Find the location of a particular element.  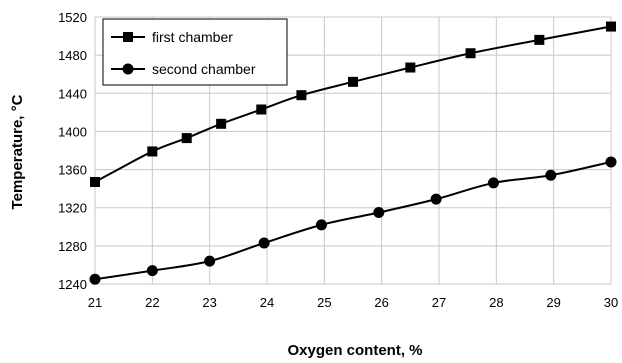

y-tick-label: 1320 is located at coordinates (72, 208).